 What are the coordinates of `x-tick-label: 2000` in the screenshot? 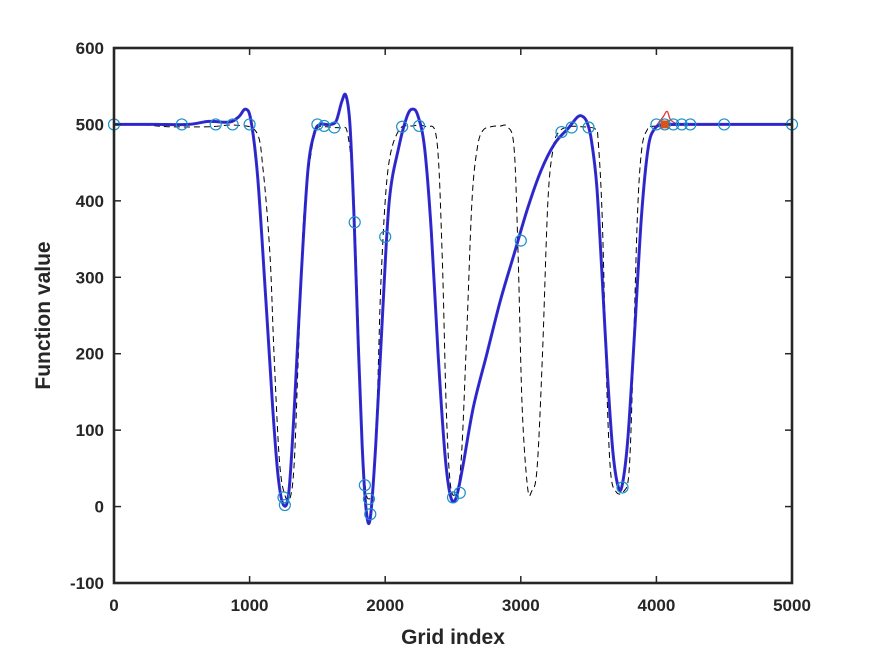 It's located at (385, 605).